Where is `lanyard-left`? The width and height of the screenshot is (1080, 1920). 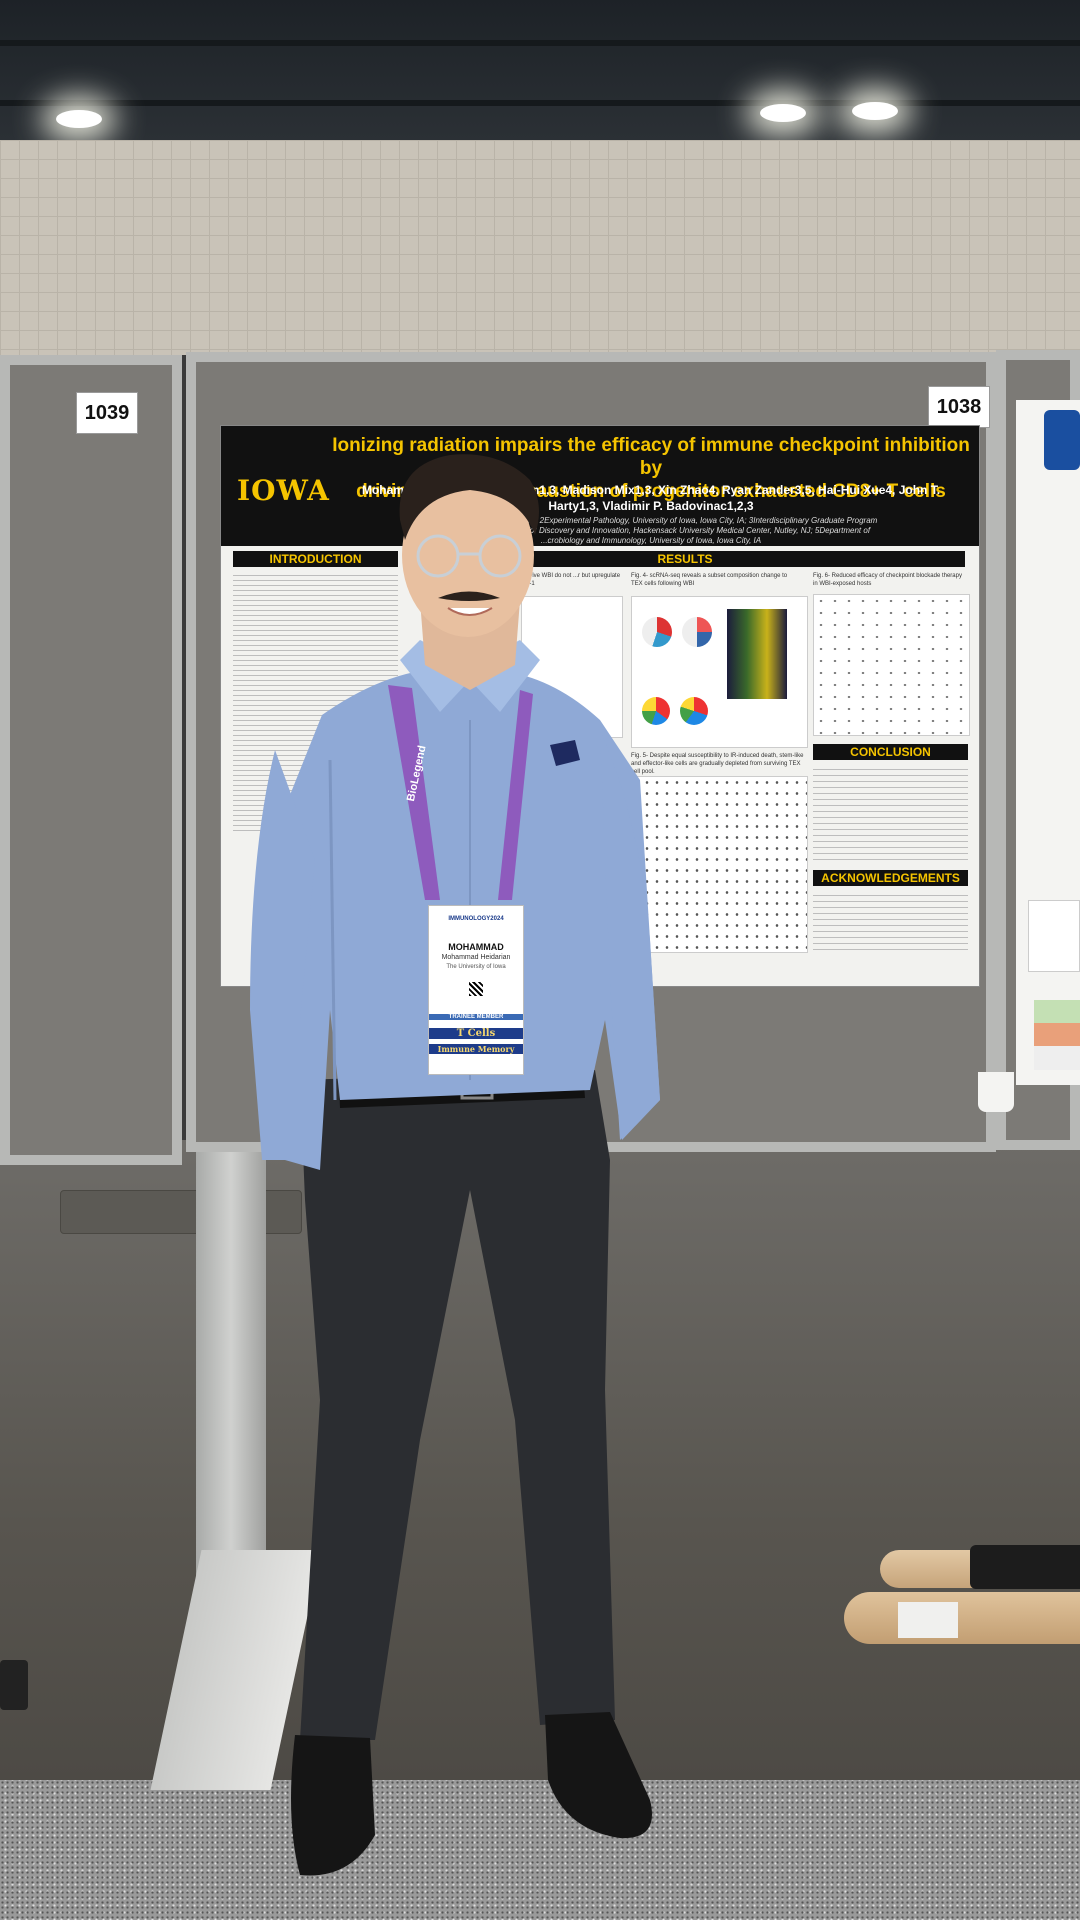 lanyard-left is located at coordinates (414, 792).